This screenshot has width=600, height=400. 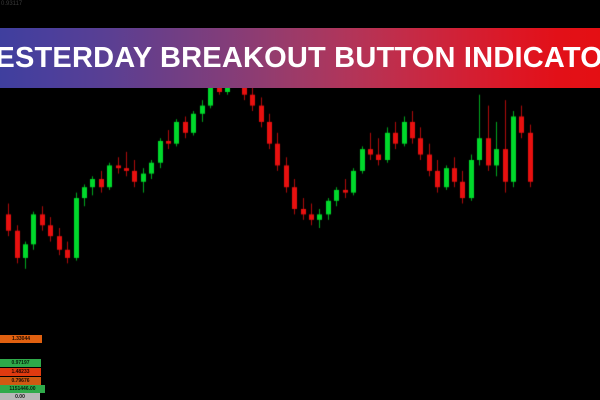 I want to click on indicator-row-low: 1.48233, so click(x=20, y=372).